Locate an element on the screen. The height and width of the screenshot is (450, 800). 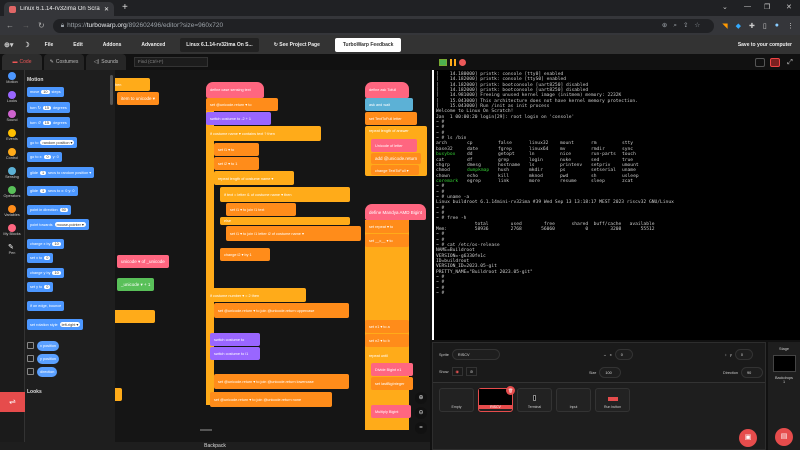
reload-icon: ↻ is located at coordinates (41, 25).